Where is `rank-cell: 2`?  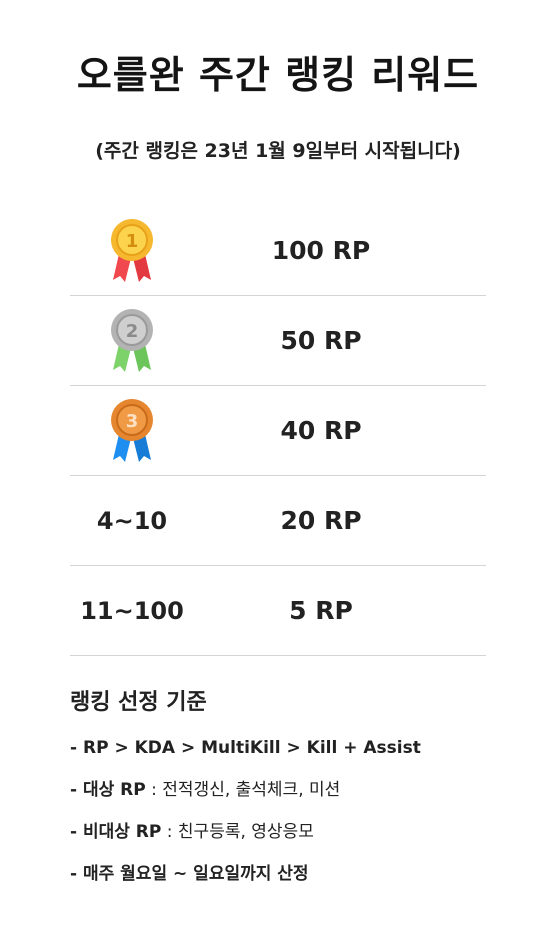
rank-cell: 2 is located at coordinates (132, 341).